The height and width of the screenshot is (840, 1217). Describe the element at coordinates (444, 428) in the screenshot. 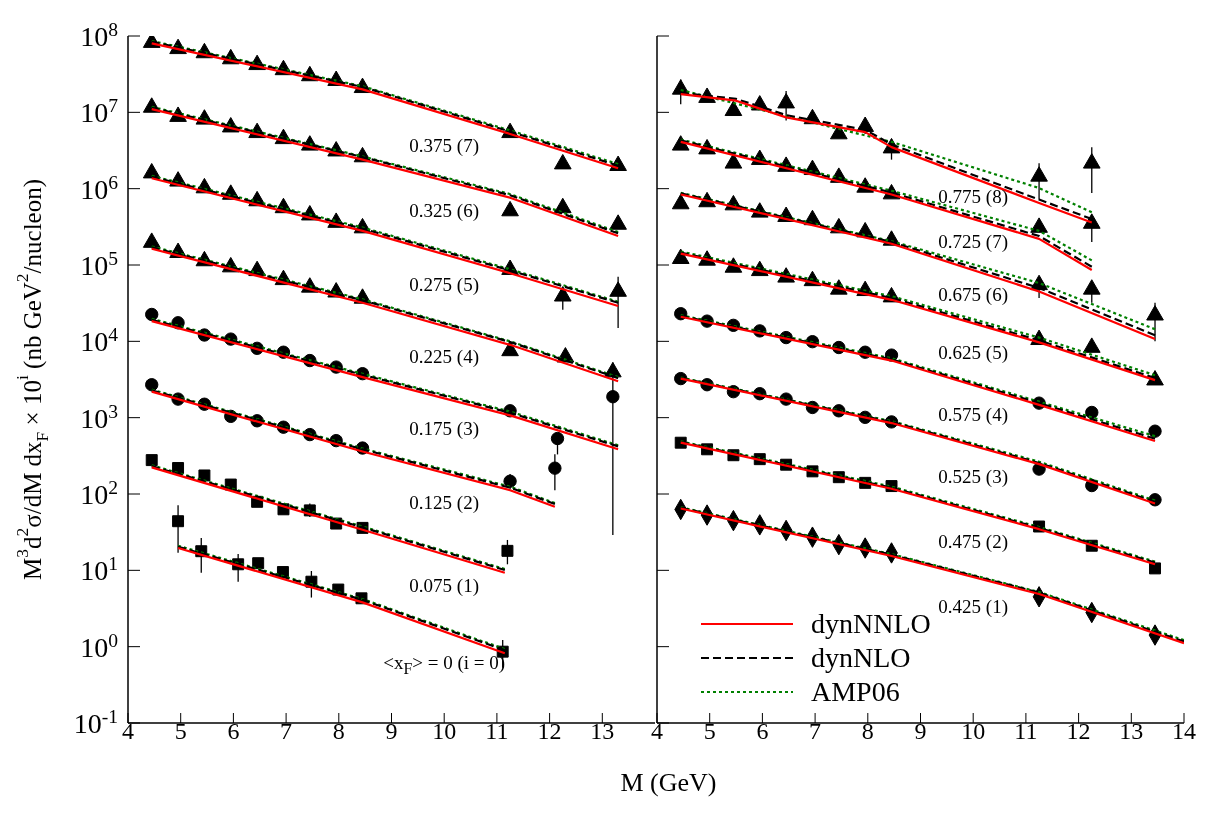

I see `annotation: 0.175 (3)` at that location.